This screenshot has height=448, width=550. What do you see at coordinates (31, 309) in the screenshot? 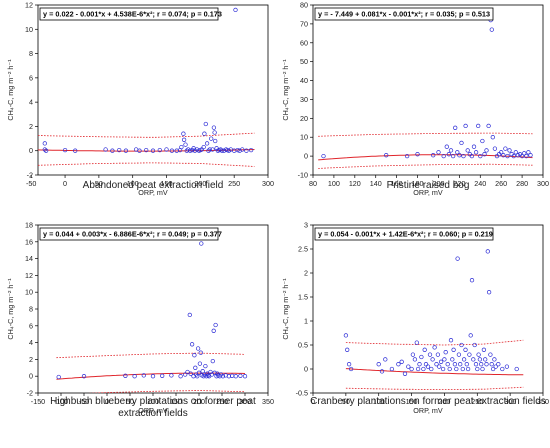
I see `y-tick-label: 8` at bounding box center [31, 309].